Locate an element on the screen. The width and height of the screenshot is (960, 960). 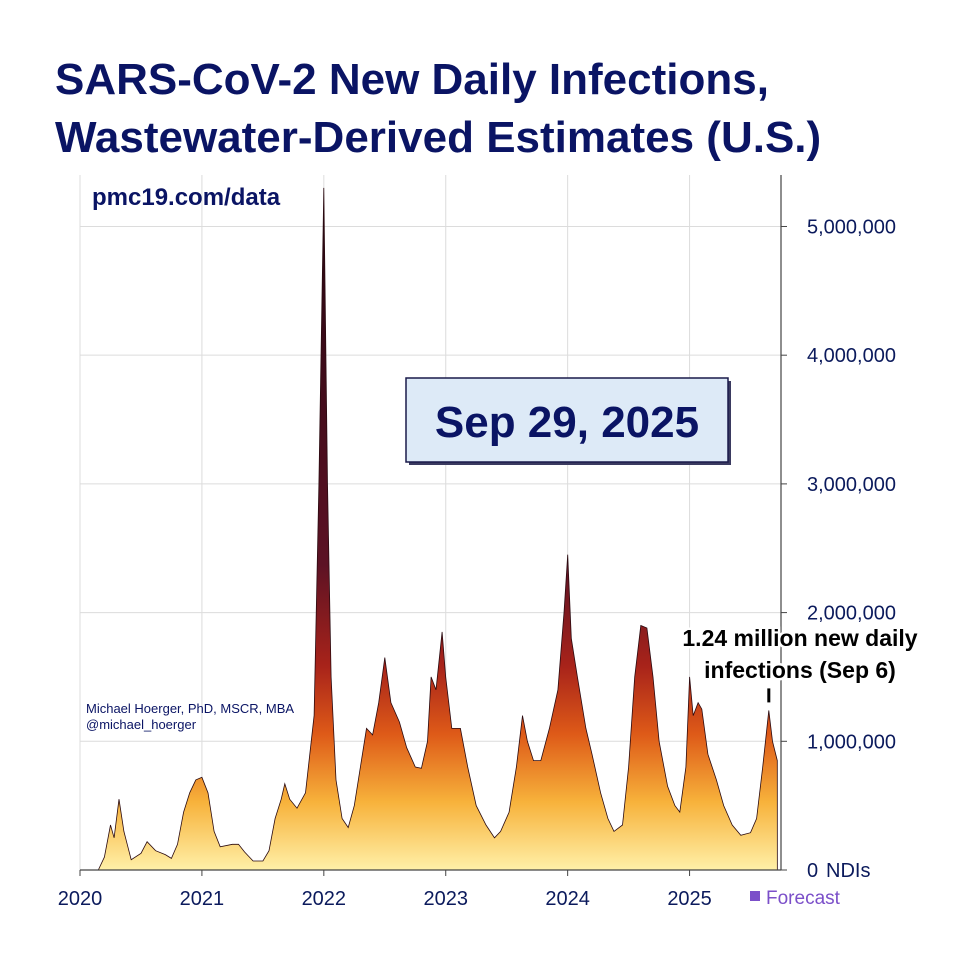
x-tick-label: 2020 is located at coordinates (80, 899).